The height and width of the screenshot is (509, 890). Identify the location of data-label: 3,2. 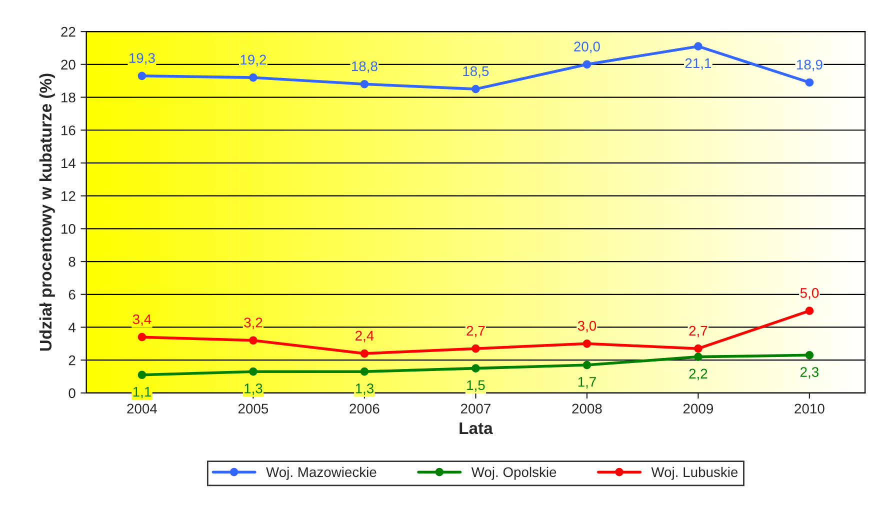
(253, 324).